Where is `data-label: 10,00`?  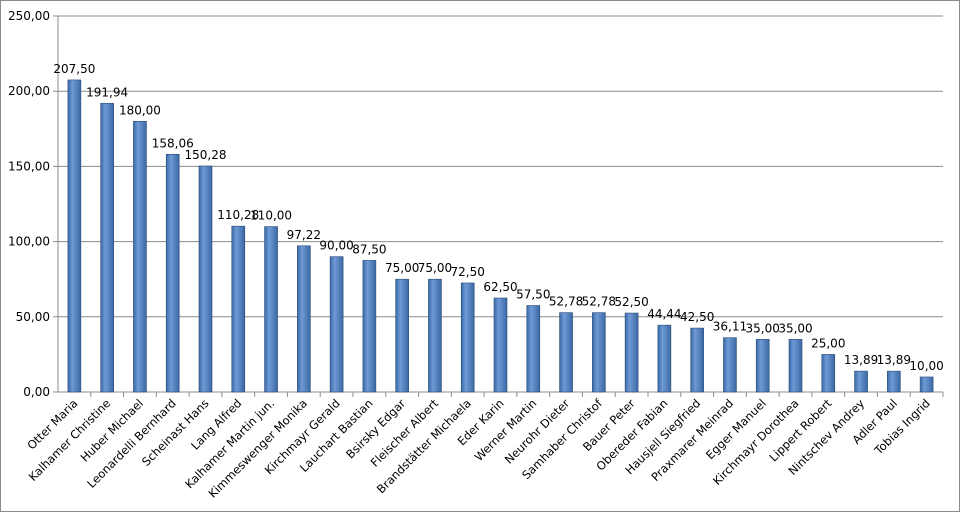
data-label: 10,00 is located at coordinates (926, 366).